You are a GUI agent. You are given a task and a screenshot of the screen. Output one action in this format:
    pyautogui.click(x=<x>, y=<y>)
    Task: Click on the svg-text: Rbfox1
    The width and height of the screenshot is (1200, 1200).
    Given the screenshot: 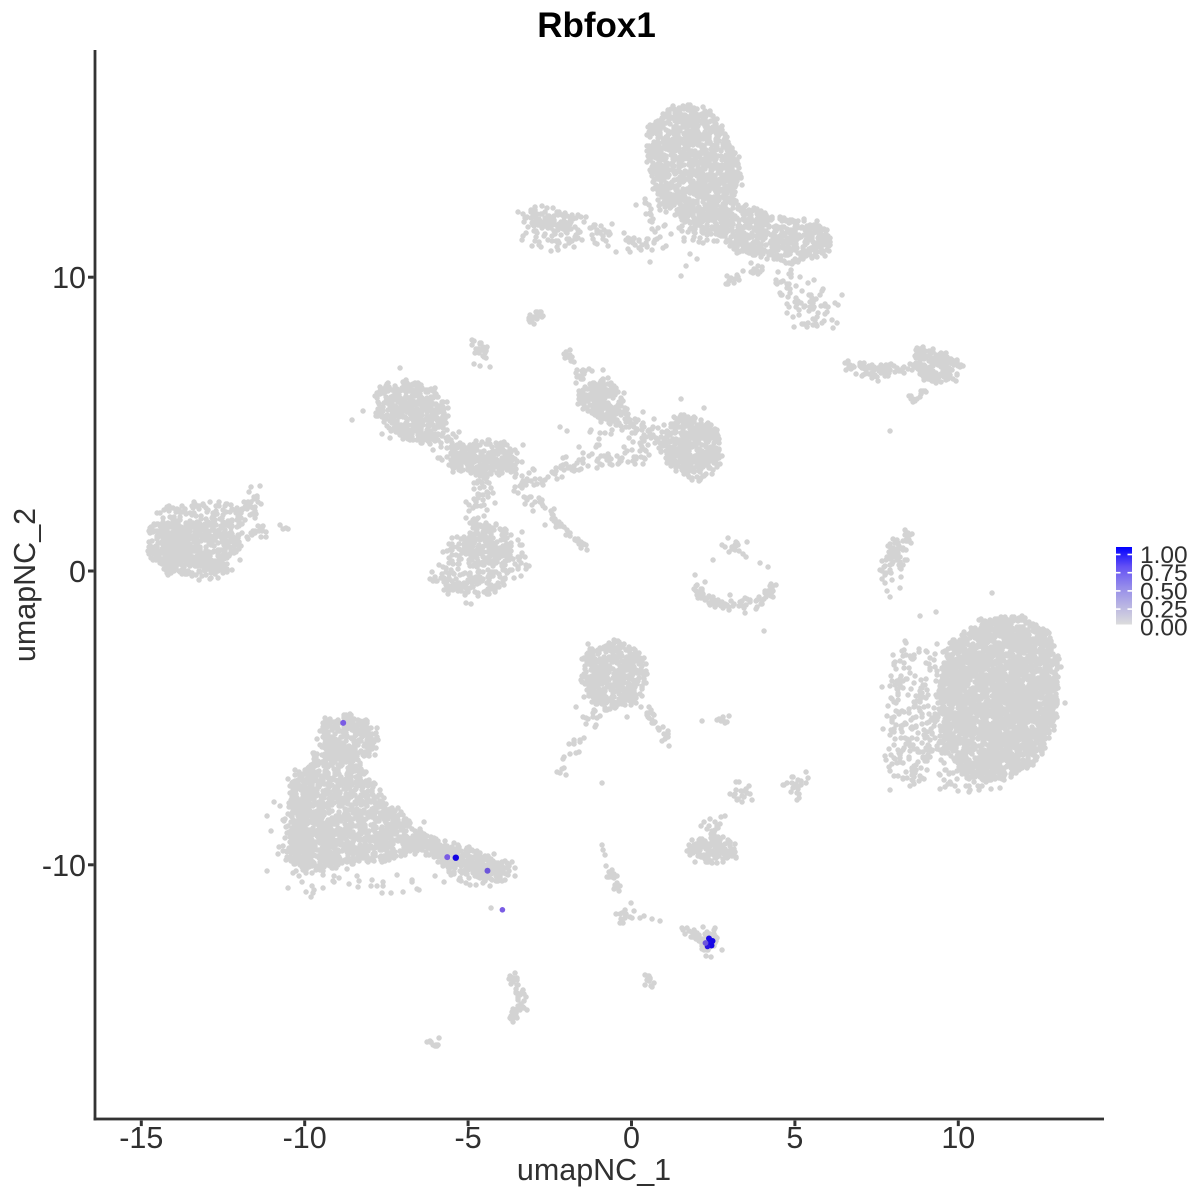 What is the action you would take?
    pyautogui.click(x=596, y=25)
    